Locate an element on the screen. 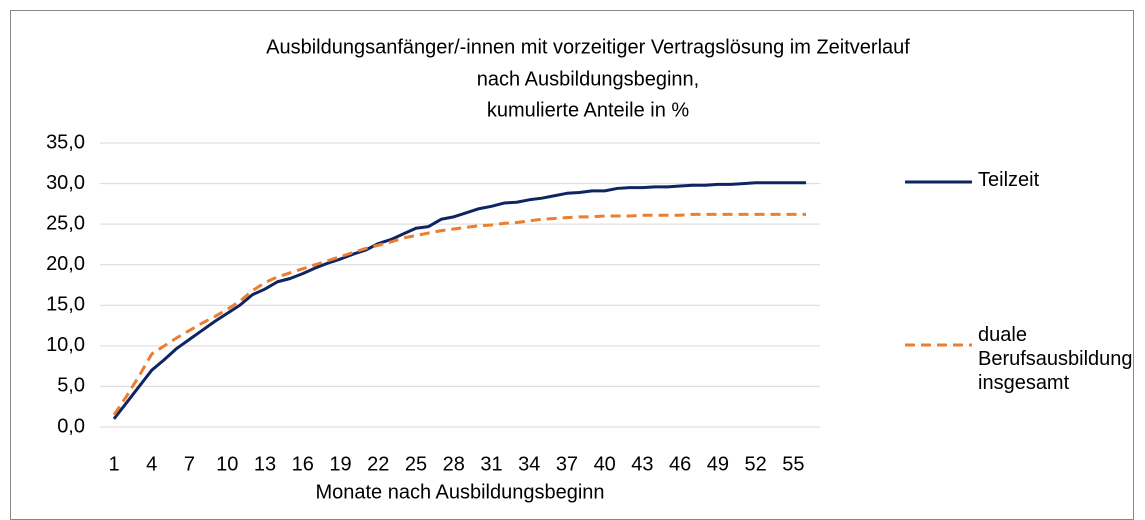 This screenshot has width=1145, height=520. x-tick-label: 52 is located at coordinates (756, 464).